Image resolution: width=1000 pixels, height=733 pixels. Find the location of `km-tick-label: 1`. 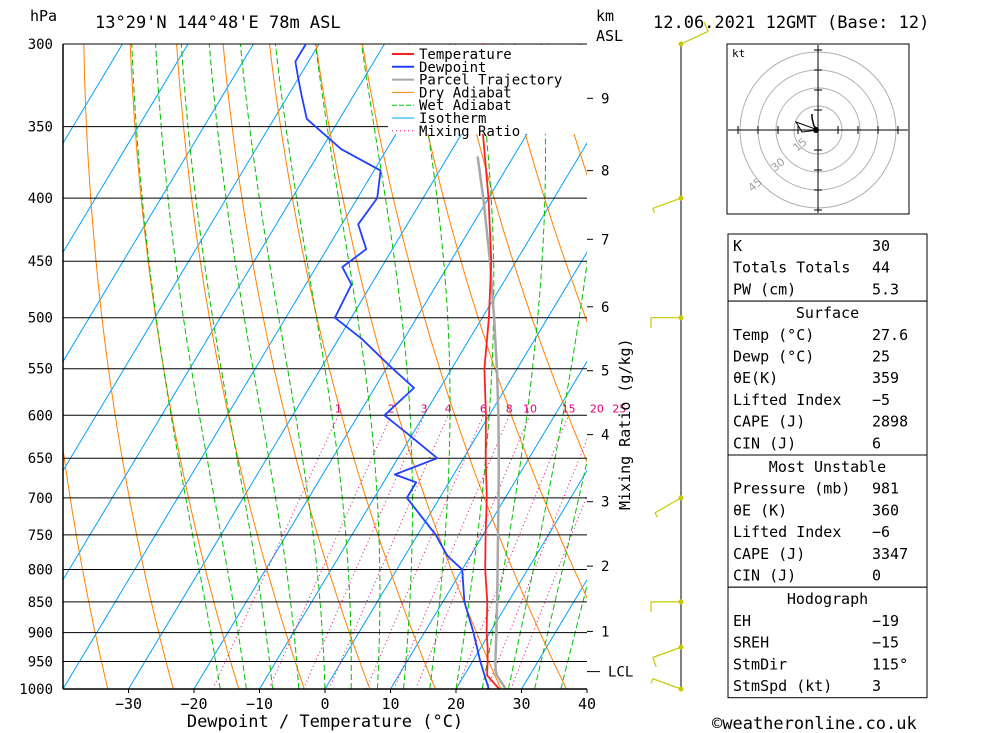

km-tick-label: 1 is located at coordinates (605, 632).